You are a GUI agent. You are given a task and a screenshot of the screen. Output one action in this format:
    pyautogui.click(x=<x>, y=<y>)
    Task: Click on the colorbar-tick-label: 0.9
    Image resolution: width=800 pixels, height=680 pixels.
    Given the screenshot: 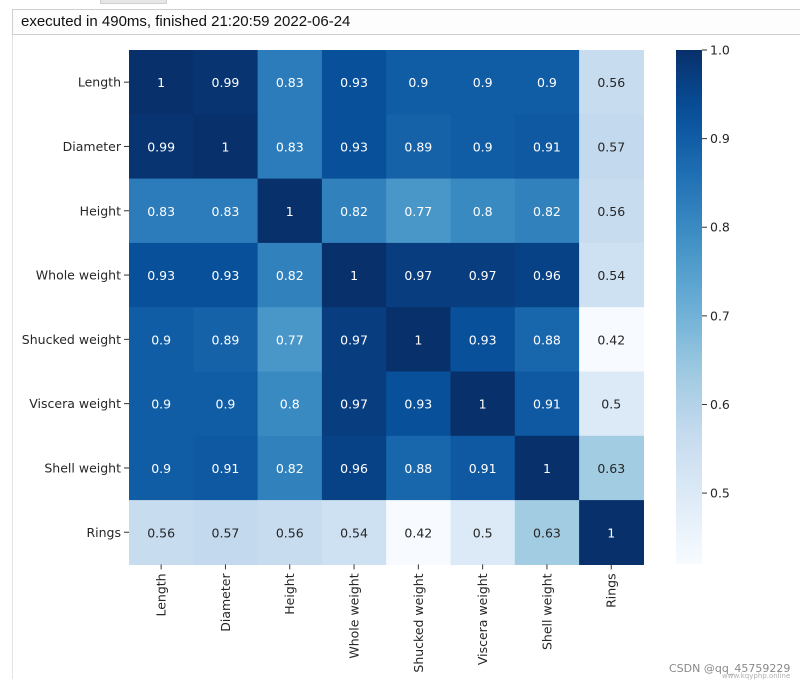 What is the action you would take?
    pyautogui.click(x=720, y=138)
    